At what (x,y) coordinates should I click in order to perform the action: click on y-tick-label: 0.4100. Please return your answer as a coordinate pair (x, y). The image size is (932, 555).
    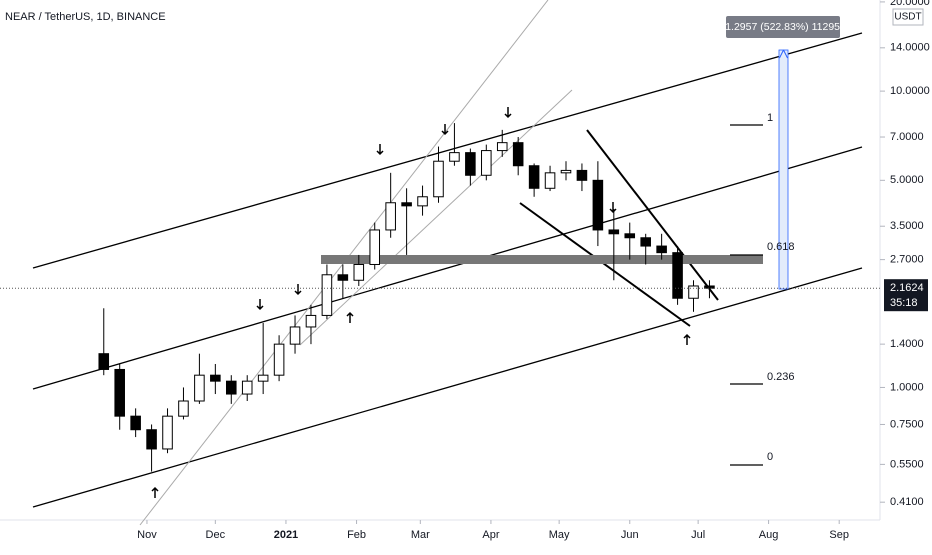
    Looking at the image, I should click on (907, 502).